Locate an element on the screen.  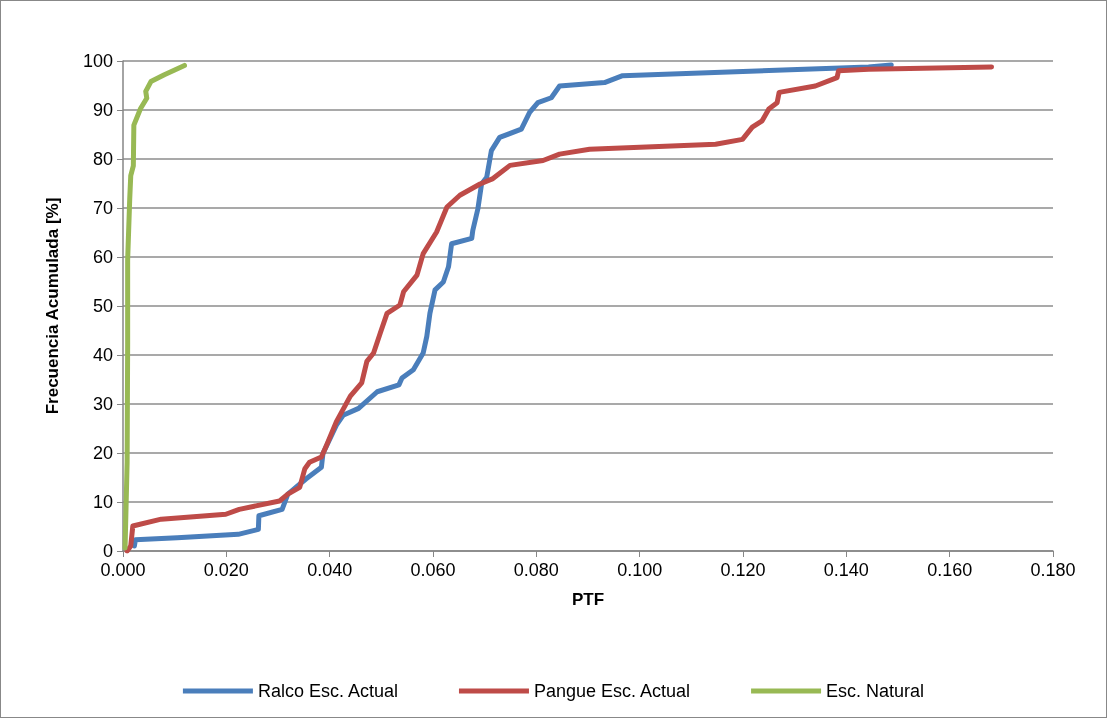
y-tick-label: 30 is located at coordinates (102, 404).